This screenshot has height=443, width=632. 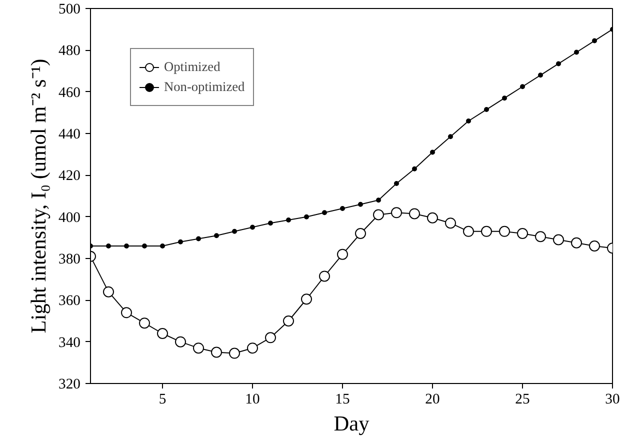 I want to click on x-tick-label: 15, so click(x=342, y=400).